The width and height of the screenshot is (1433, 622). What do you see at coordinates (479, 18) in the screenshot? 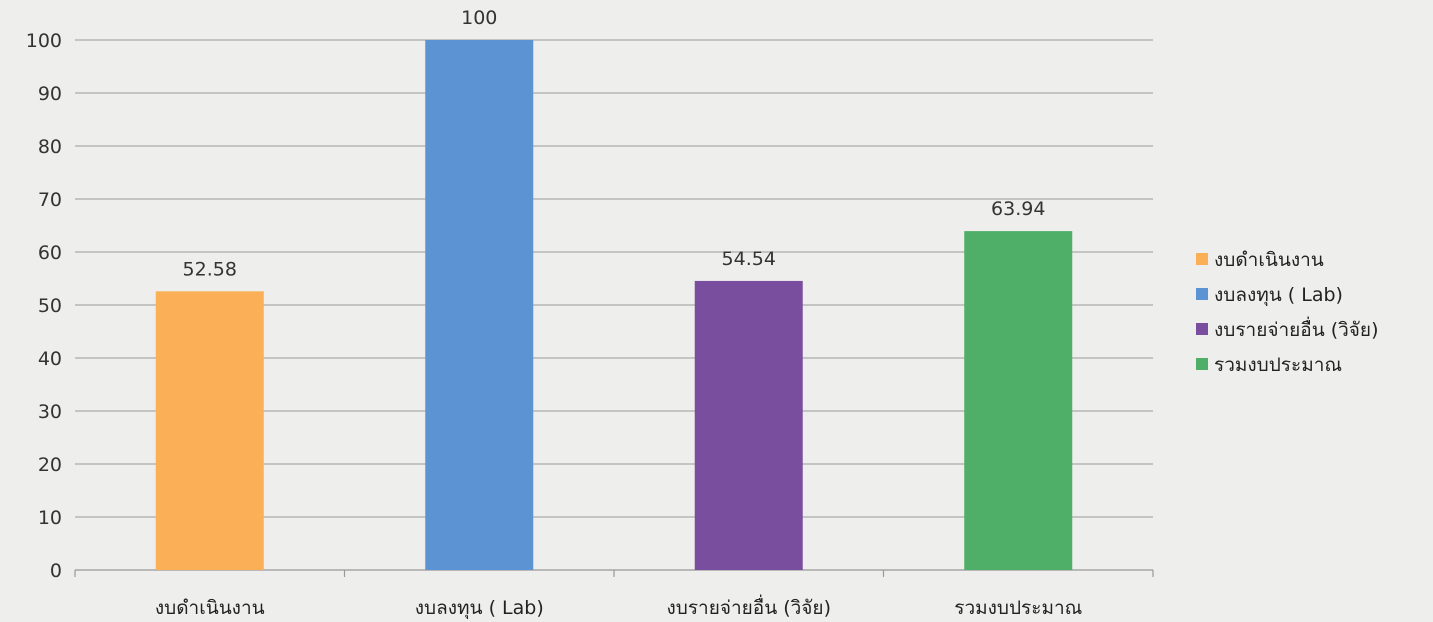
I see `data-label: 100` at bounding box center [479, 18].